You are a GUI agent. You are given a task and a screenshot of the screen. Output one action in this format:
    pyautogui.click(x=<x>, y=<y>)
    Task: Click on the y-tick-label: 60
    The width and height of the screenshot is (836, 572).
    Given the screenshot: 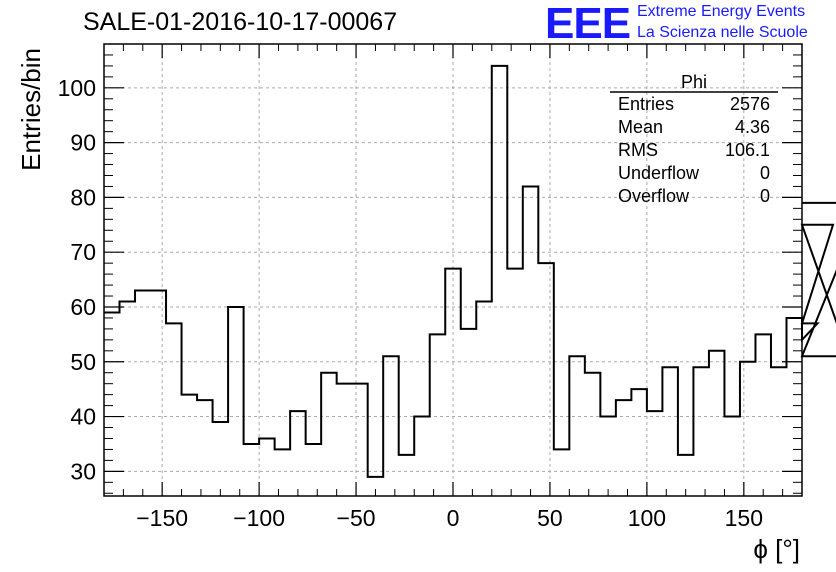 What is the action you would take?
    pyautogui.click(x=83, y=307)
    